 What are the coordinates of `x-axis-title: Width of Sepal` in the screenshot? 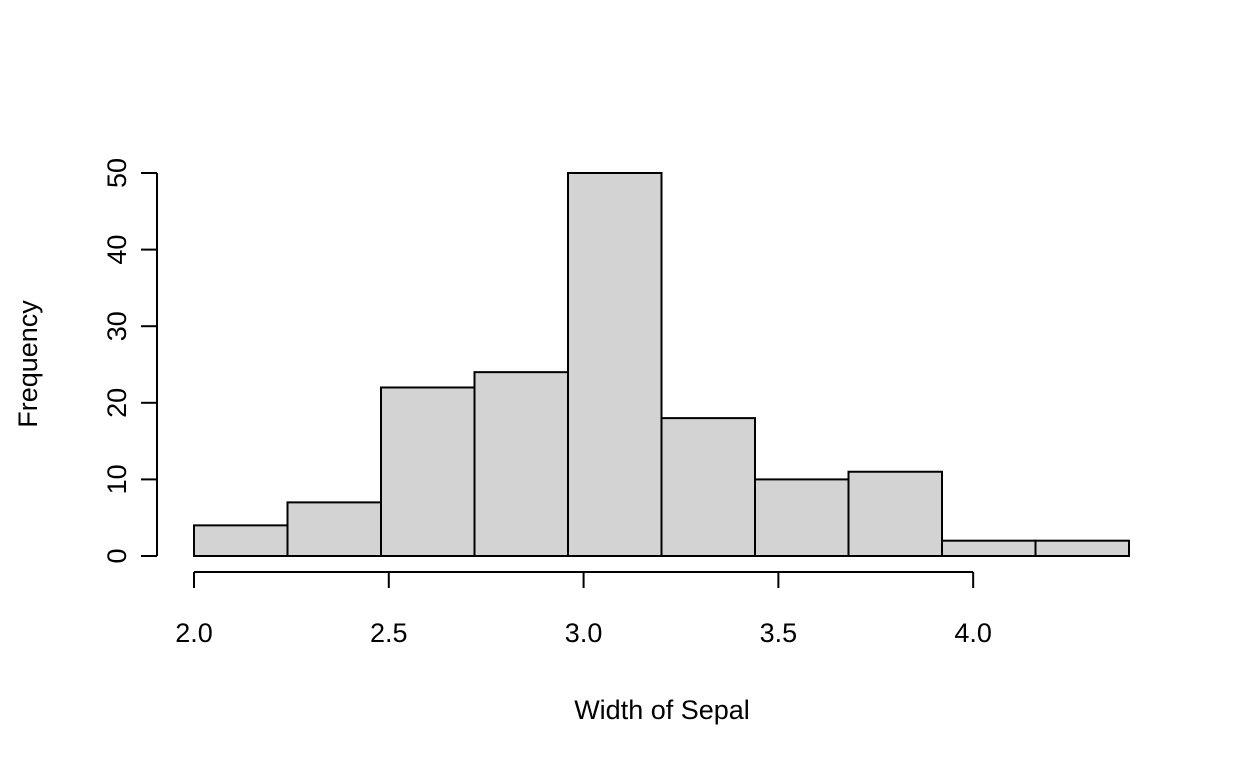 It's located at (662, 710).